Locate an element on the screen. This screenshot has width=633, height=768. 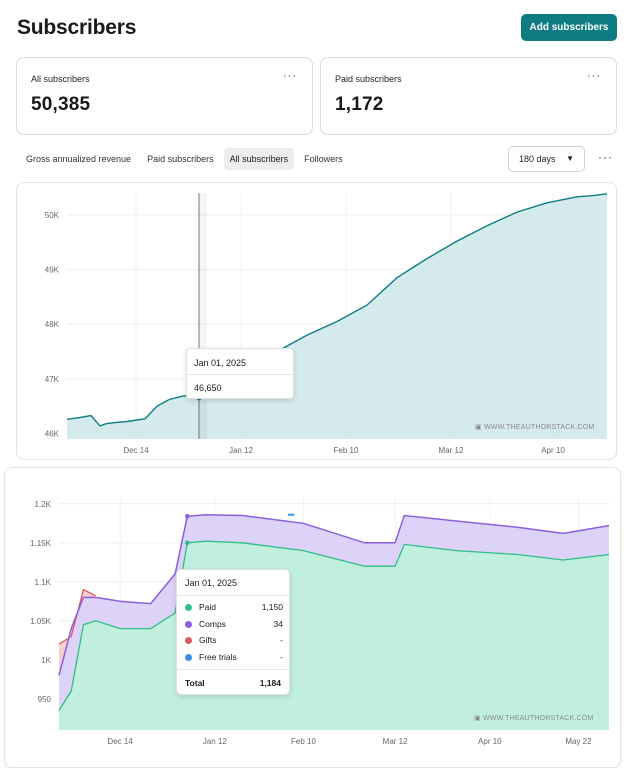
paid-subscribers-card: Paid subscribers 1,172 ··· is located at coordinates (468, 96).